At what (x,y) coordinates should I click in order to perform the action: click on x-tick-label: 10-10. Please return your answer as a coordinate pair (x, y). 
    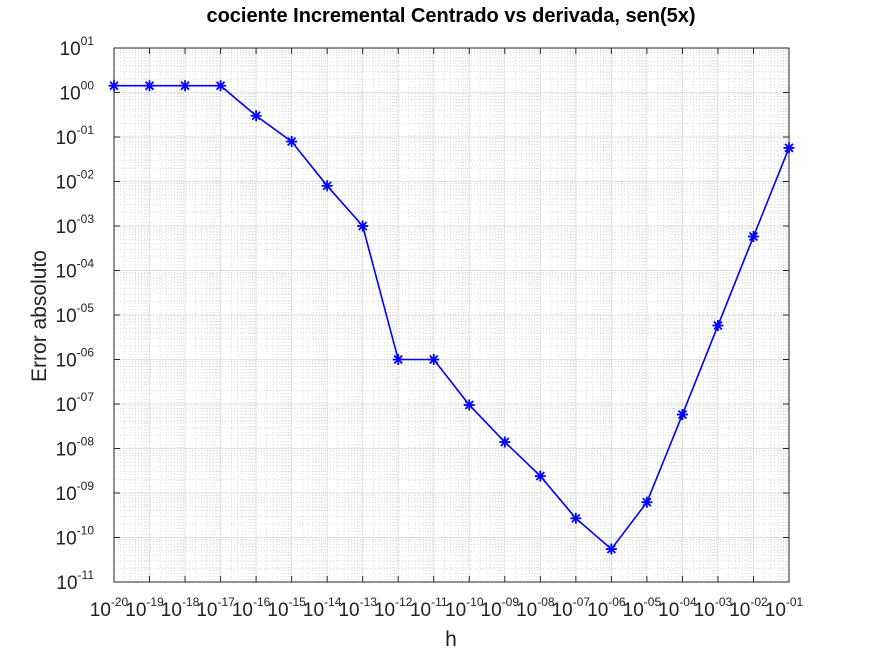
    Looking at the image, I should click on (464, 608).